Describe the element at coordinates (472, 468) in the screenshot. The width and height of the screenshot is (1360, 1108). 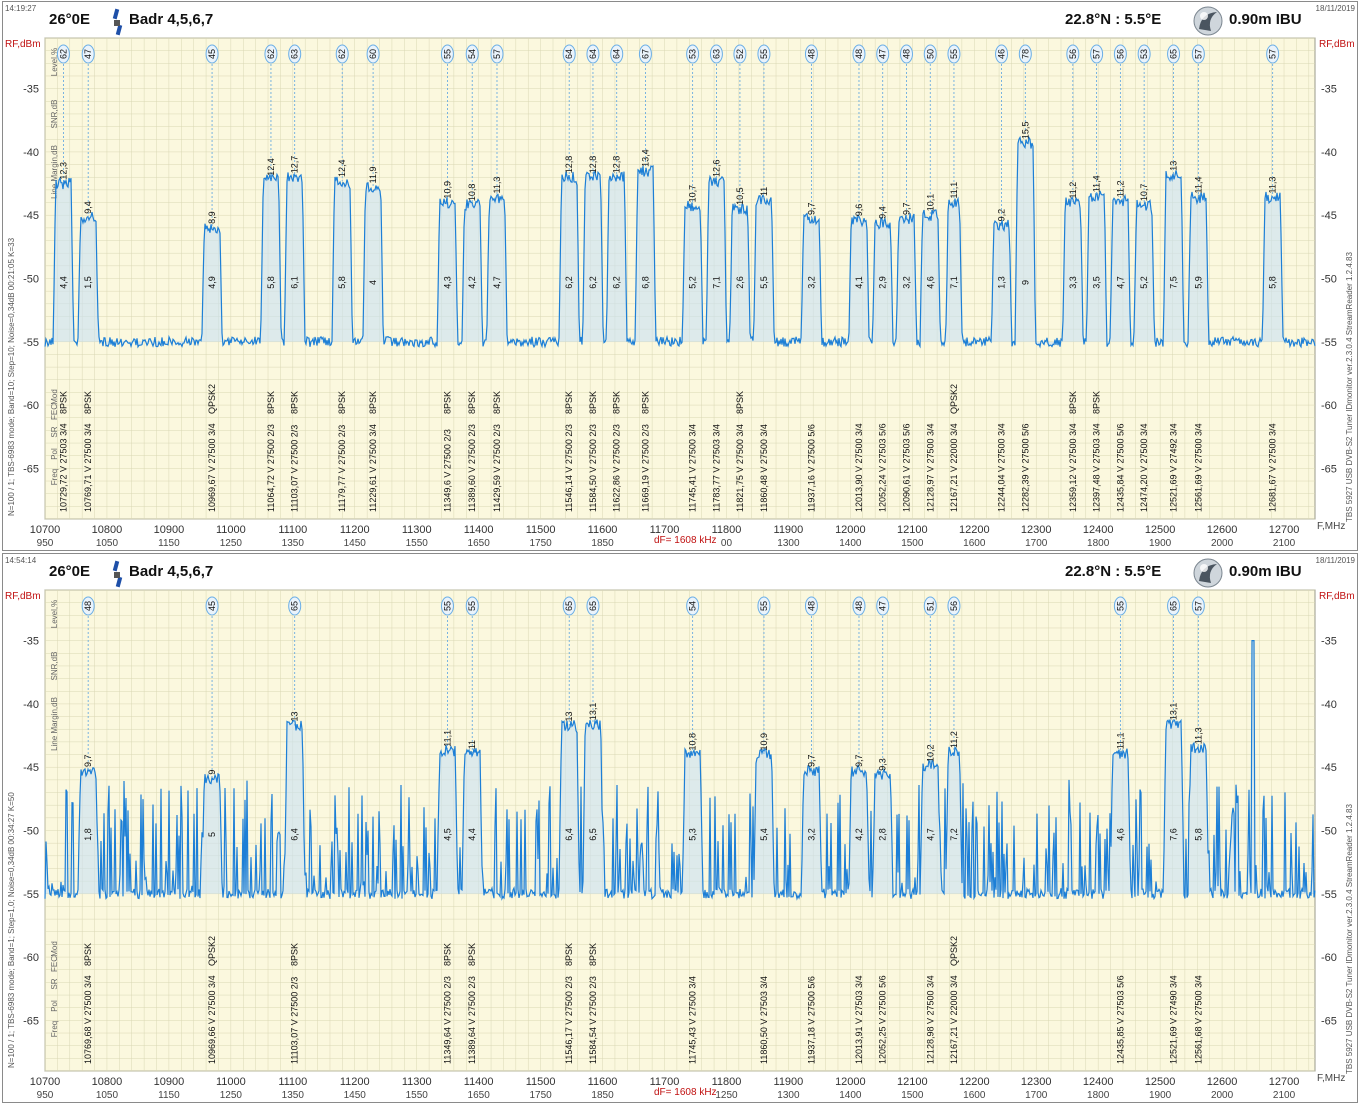
I see `tp-params: 11389,60 V 27500 2/3` at that location.